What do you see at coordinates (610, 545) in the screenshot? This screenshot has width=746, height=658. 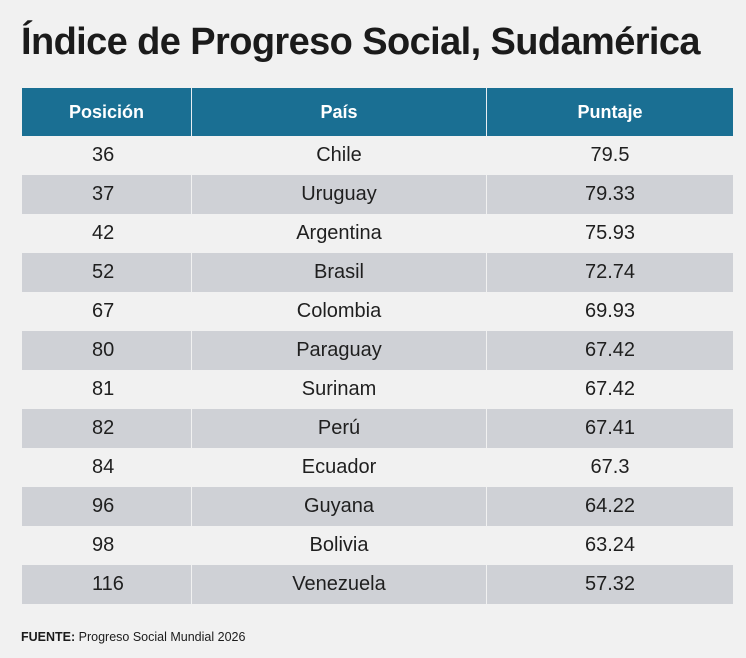 I see `cell-puntaje: 63.24` at bounding box center [610, 545].